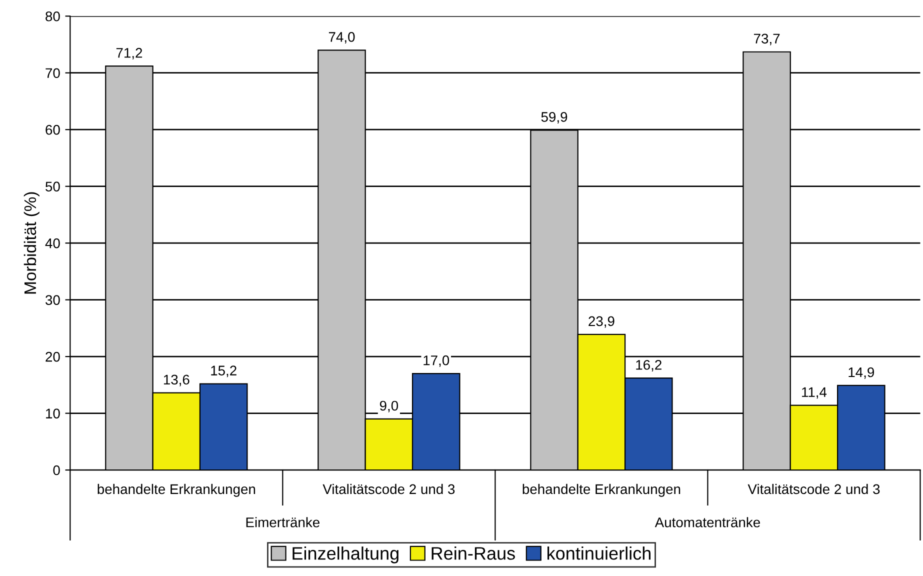 Image resolution: width=923 pixels, height=576 pixels. What do you see at coordinates (767, 40) in the screenshot?
I see `data-label: 73,7` at bounding box center [767, 40].